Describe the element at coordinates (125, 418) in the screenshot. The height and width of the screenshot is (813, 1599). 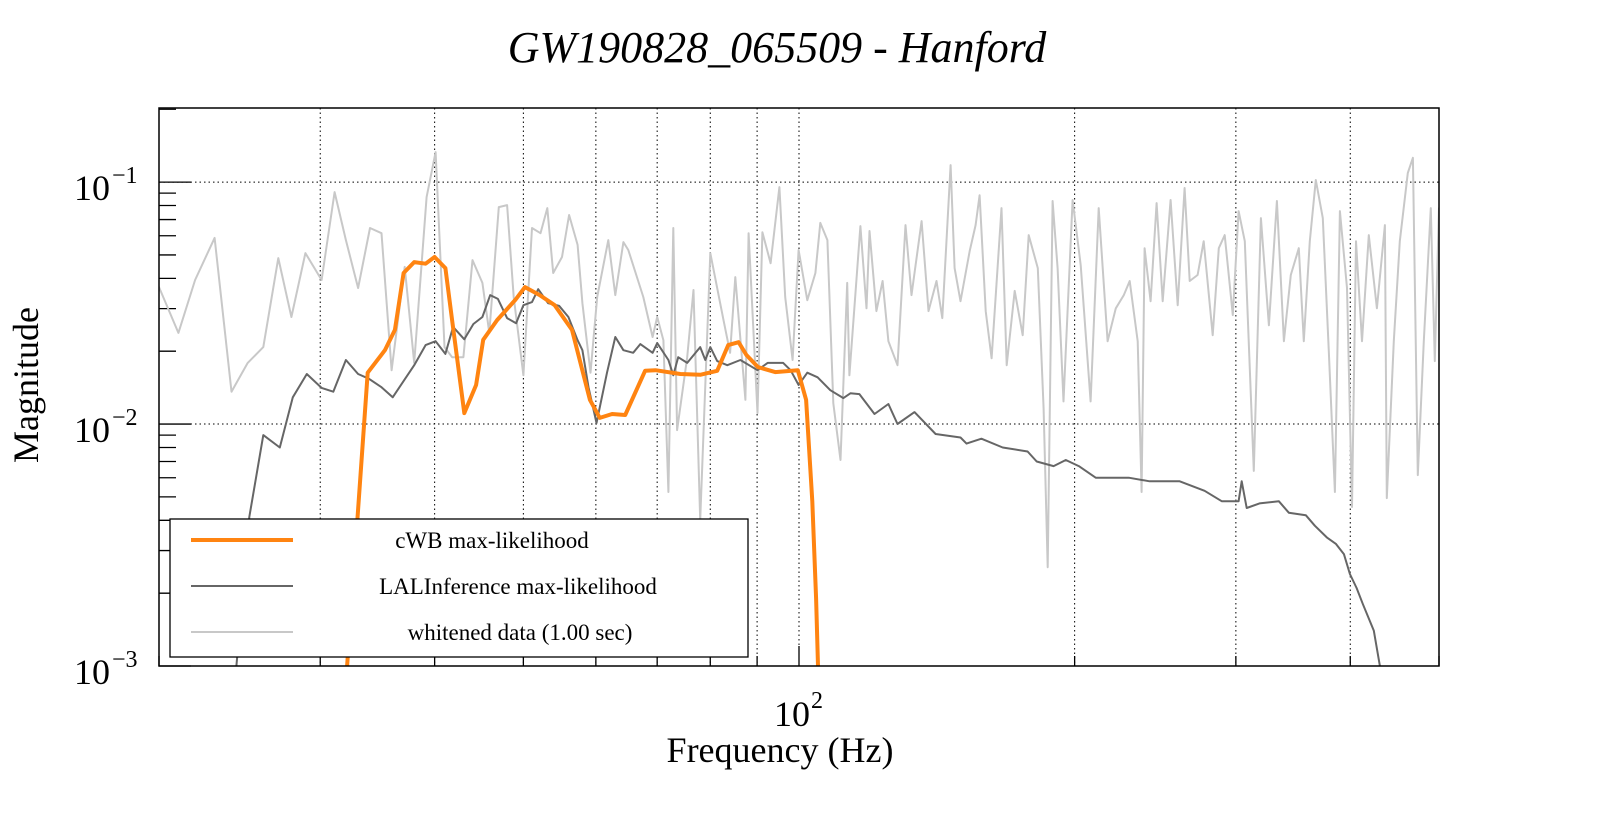
I see `y-tick-label-1-exp: −2` at that location.